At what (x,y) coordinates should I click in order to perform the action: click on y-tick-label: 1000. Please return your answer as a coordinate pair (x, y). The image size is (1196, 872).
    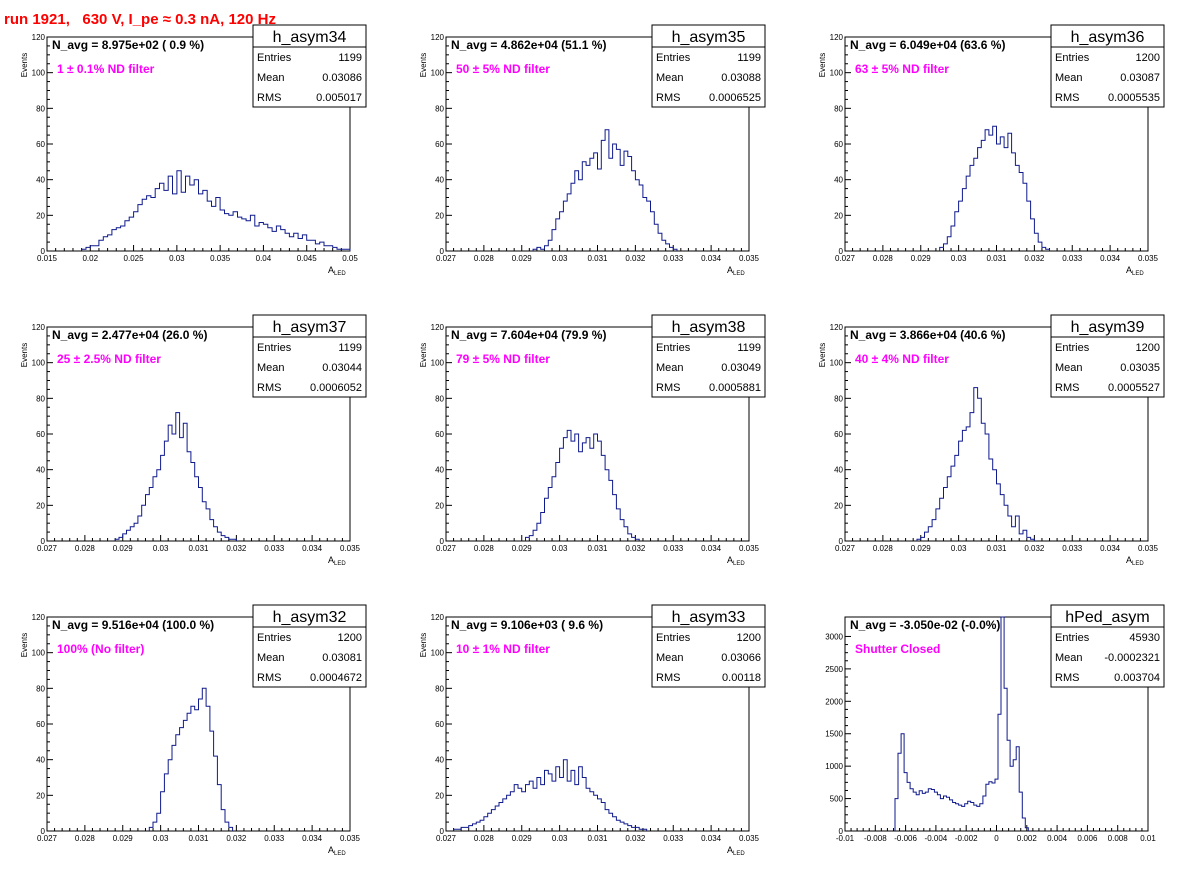
    Looking at the image, I should click on (834, 766).